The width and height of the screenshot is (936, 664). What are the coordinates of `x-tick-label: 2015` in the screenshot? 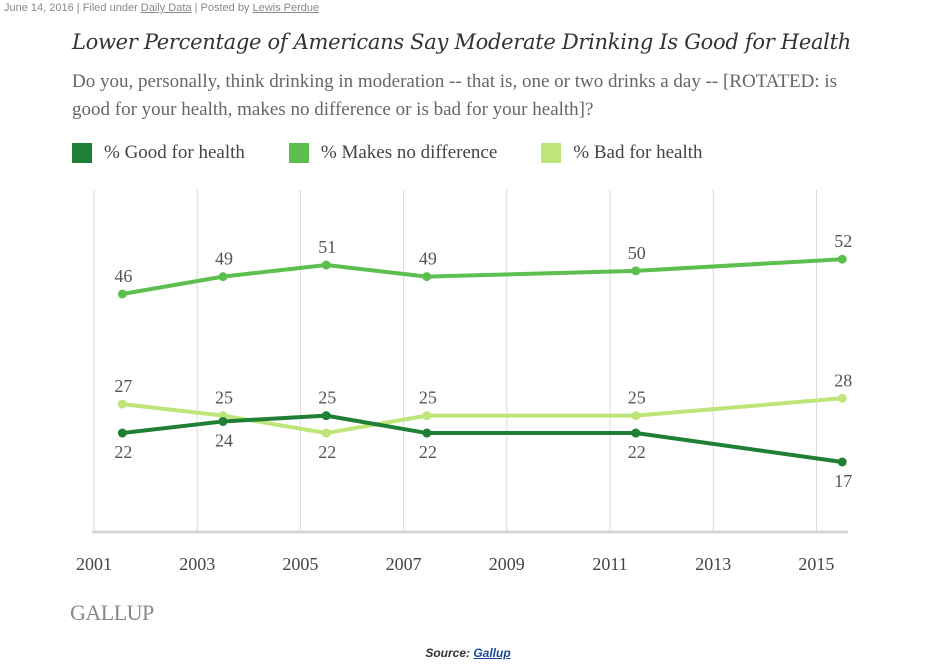 It's located at (816, 564).